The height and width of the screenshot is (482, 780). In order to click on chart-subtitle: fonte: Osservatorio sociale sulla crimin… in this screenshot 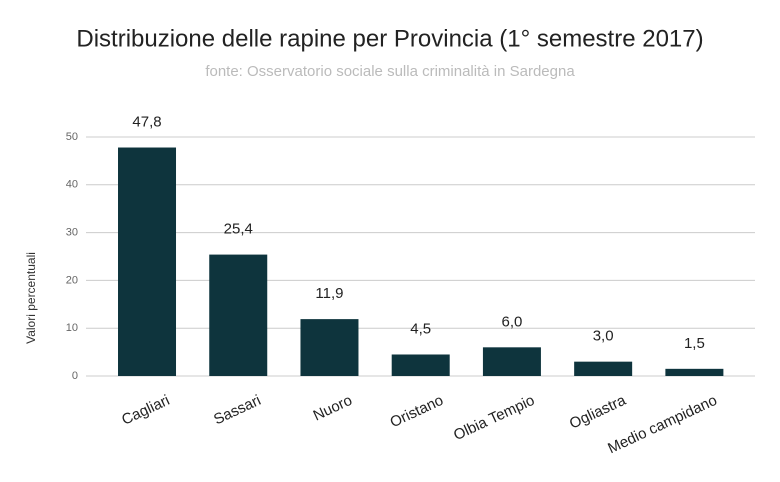, I will do `click(390, 71)`.